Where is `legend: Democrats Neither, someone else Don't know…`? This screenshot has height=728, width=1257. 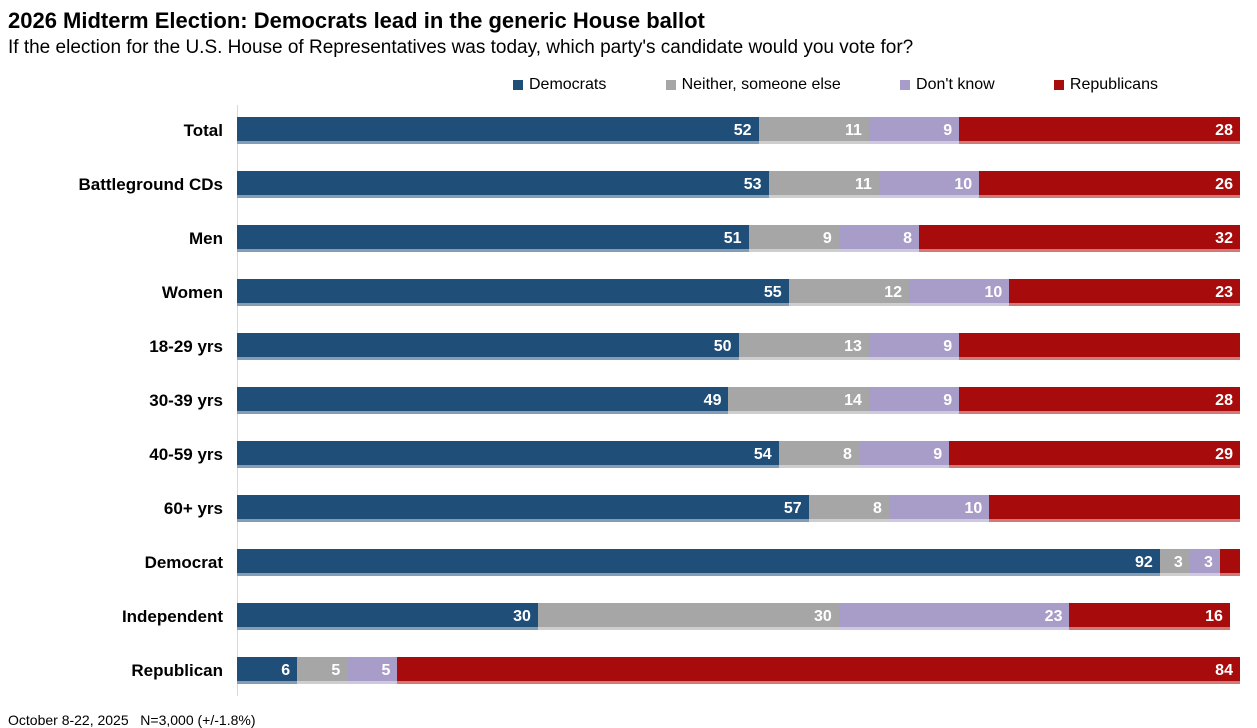
legend: Democrats Neither, someone else Don't know… is located at coordinates (835, 85).